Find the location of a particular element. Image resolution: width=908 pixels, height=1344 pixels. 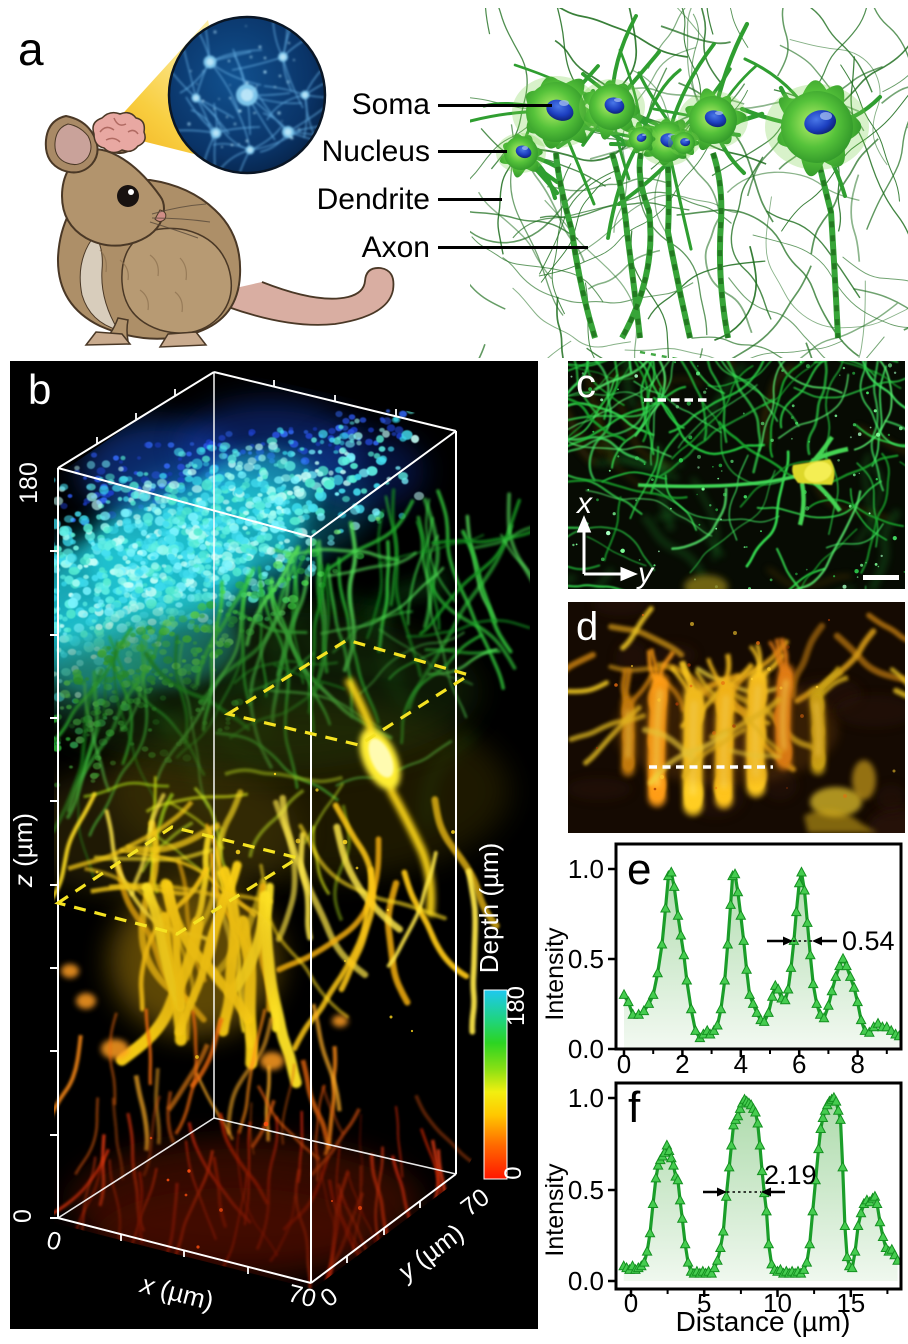

svg-text: Distance (µm) is located at coordinates (763, 1321).